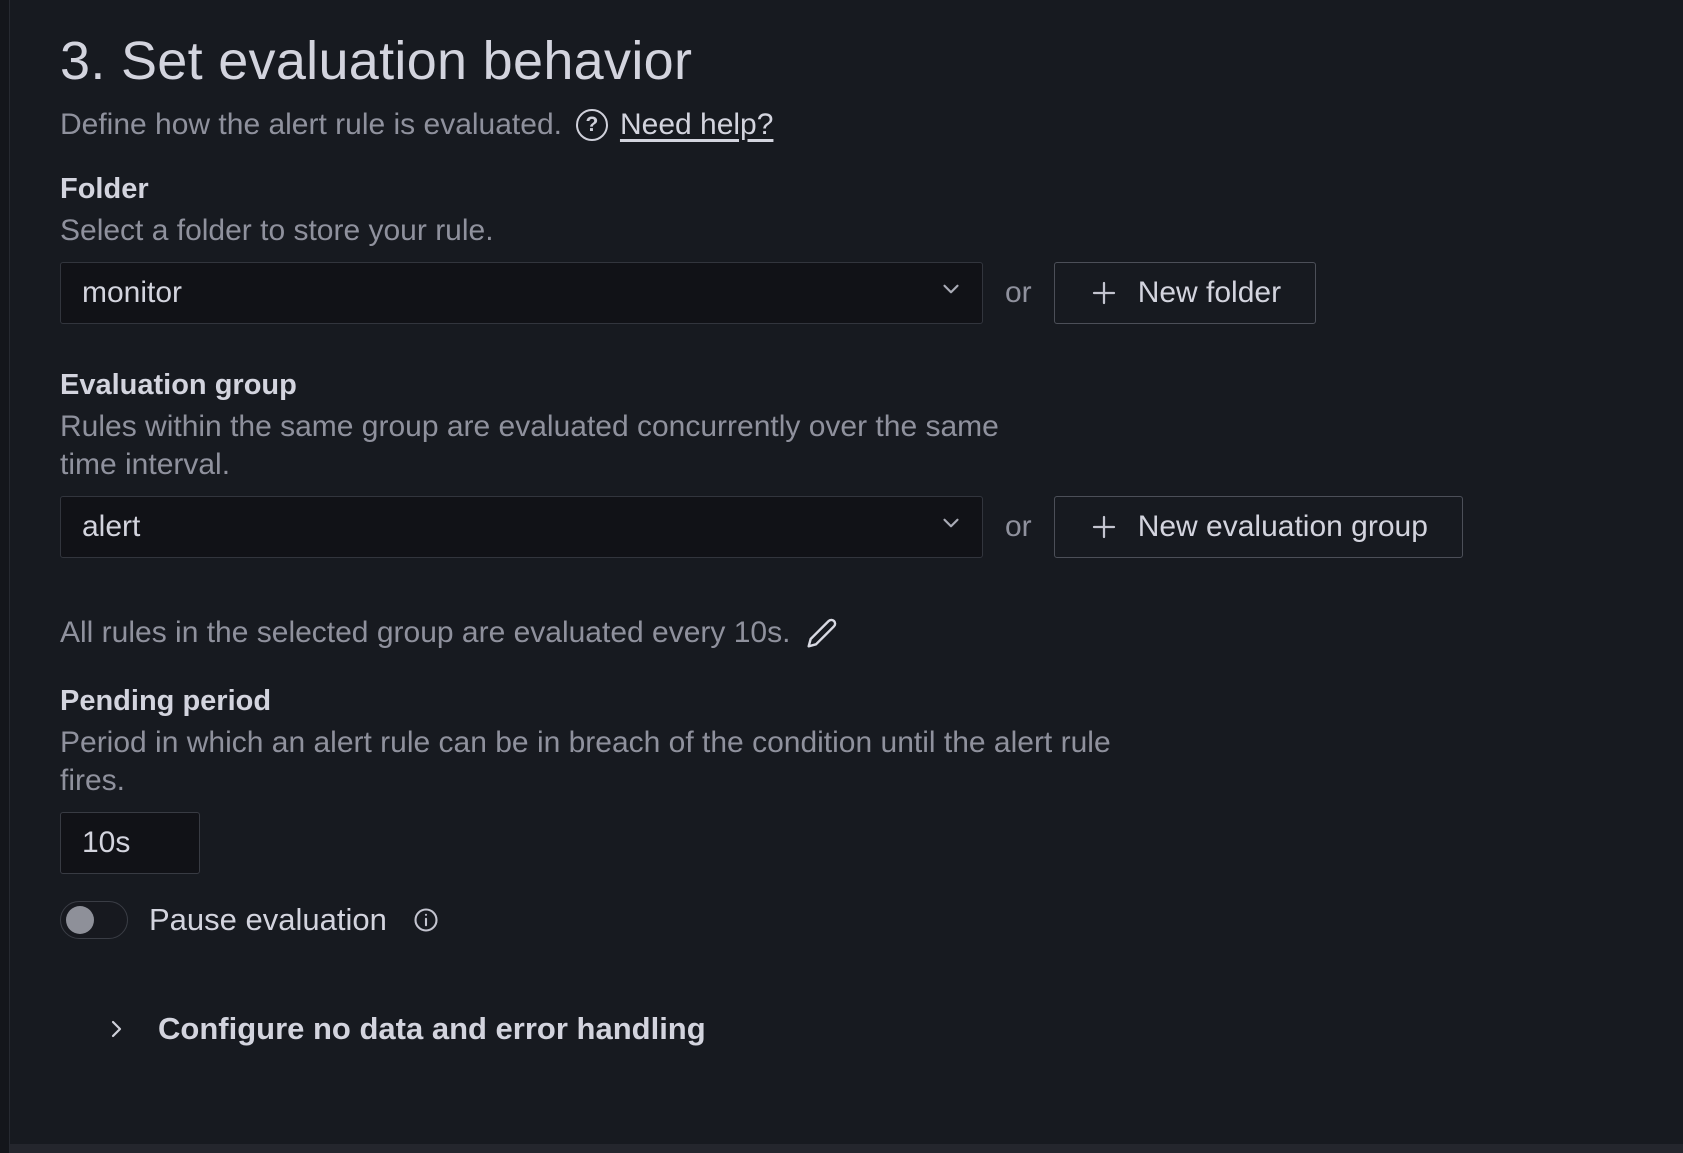 This screenshot has width=1683, height=1153. I want to click on folder-row: monitor or New folder, so click(871, 293).